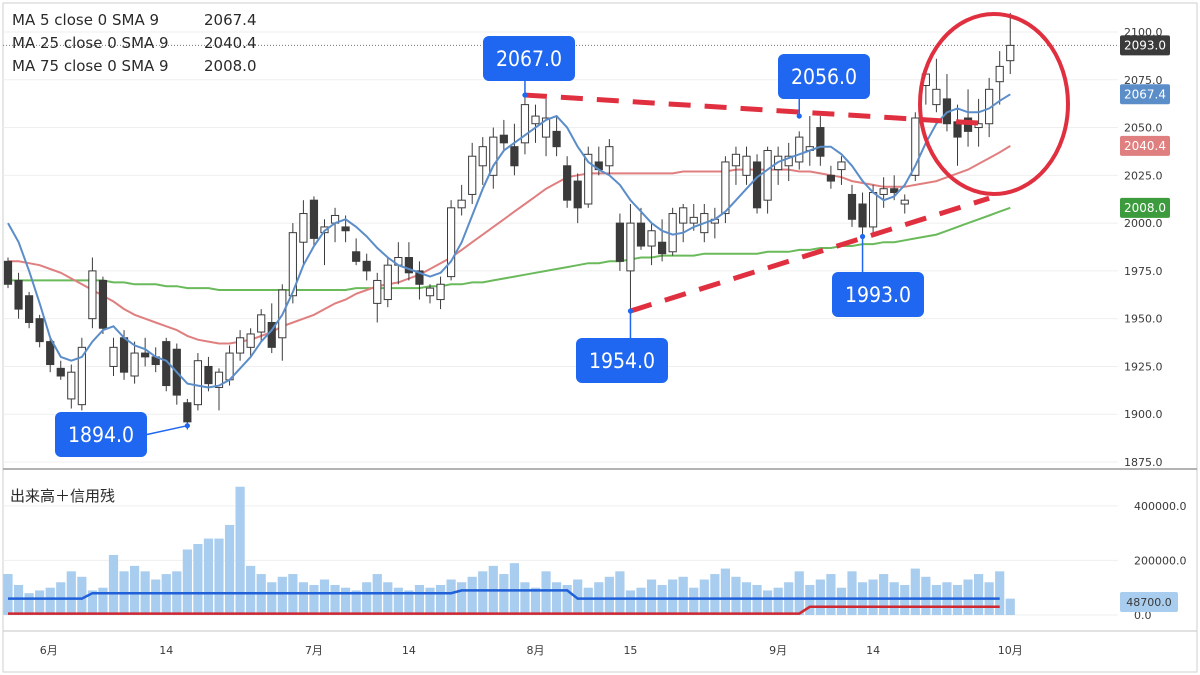 The height and width of the screenshot is (675, 1200). Describe the element at coordinates (1145, 207) in the screenshot. I see `price-tag` at that location.